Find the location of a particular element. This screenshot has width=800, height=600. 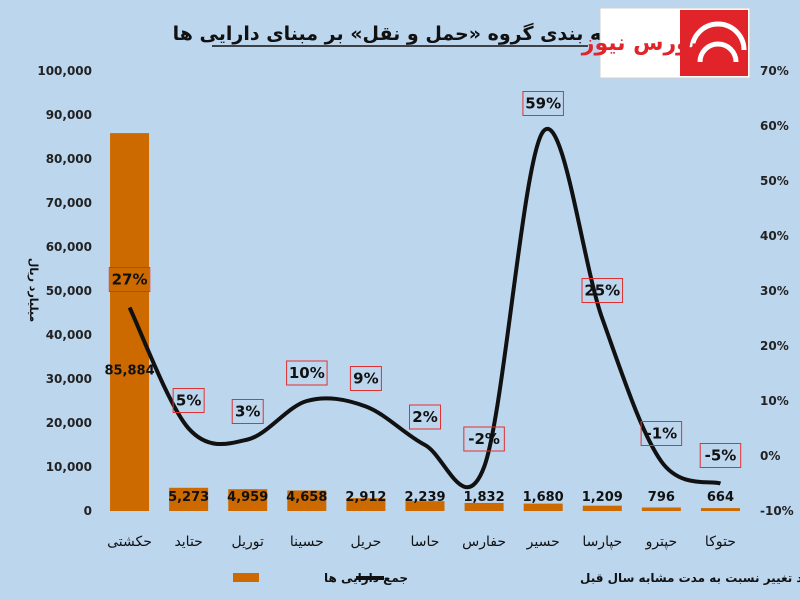

svg-text: -2% is located at coordinates (484, 439).